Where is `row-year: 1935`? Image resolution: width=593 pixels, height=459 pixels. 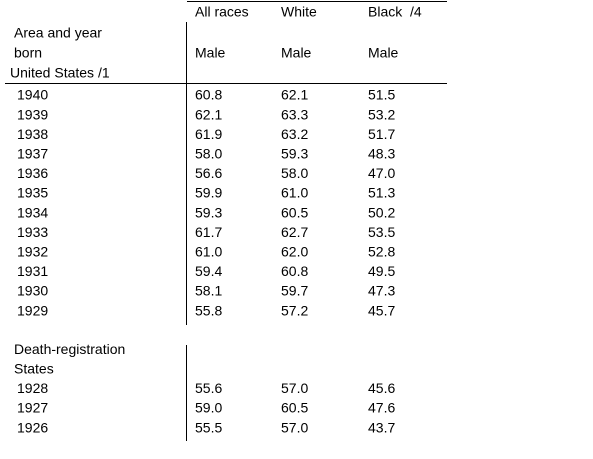 row-year: 1935 is located at coordinates (32, 193).